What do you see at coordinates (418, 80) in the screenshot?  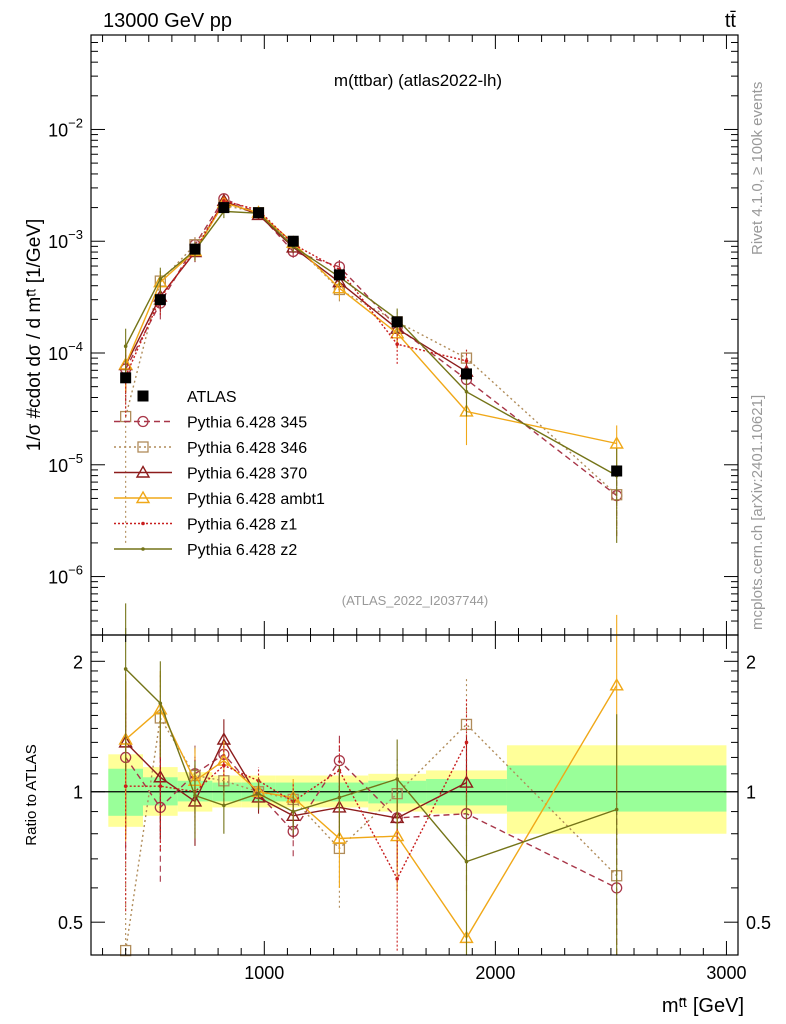 I see `main-title: m(ttbar) (atlas2022-lh)` at bounding box center [418, 80].